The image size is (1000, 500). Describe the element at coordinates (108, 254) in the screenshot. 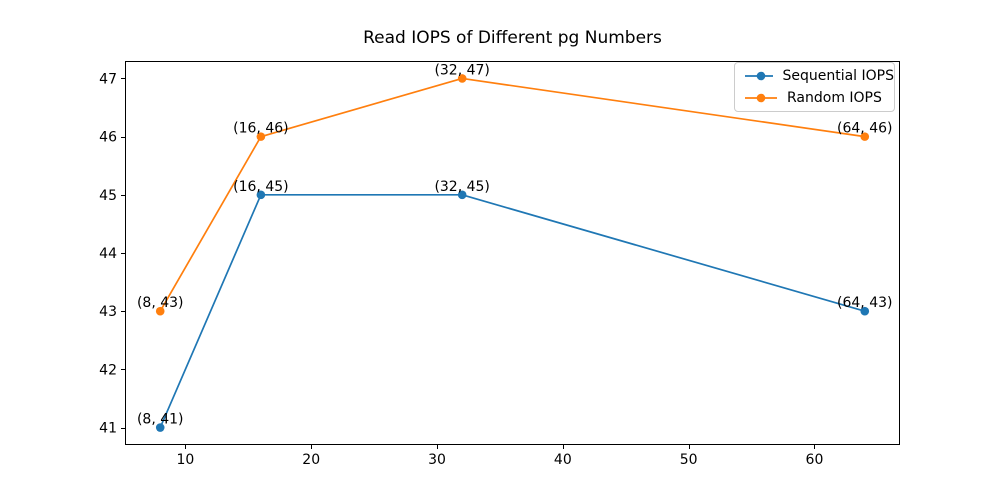

I see `y-tick-label: 44` at that location.